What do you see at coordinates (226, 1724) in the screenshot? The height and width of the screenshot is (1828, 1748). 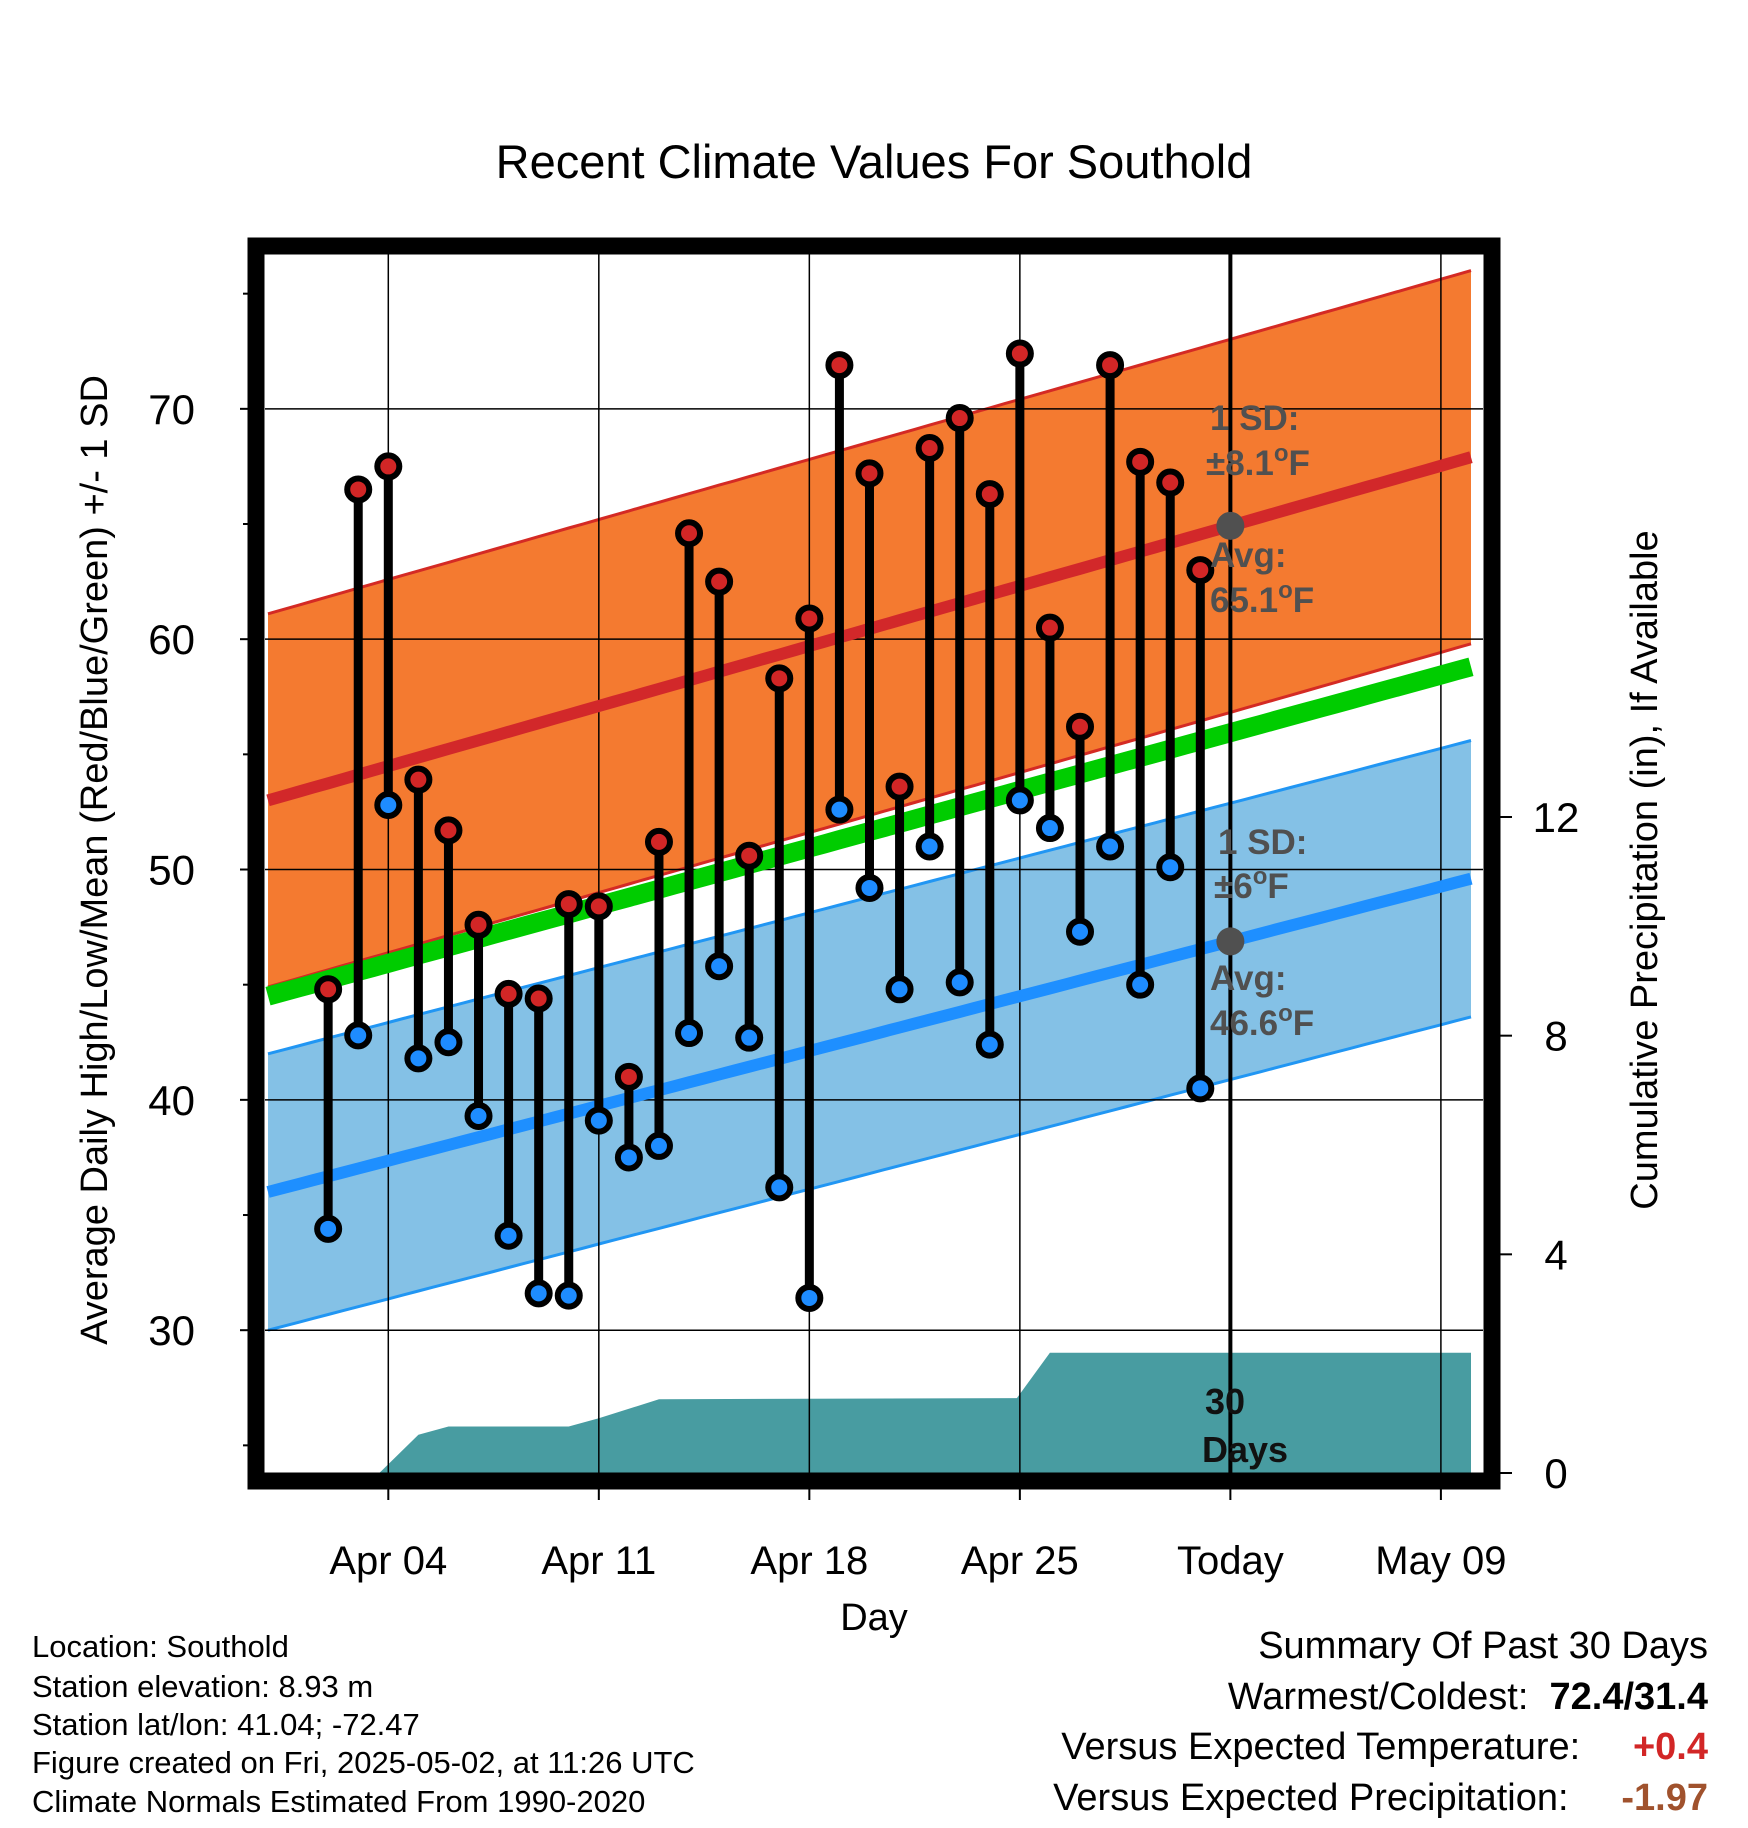 I see `info-latlon: Station lat/lon: 41.04; -72.47` at bounding box center [226, 1724].